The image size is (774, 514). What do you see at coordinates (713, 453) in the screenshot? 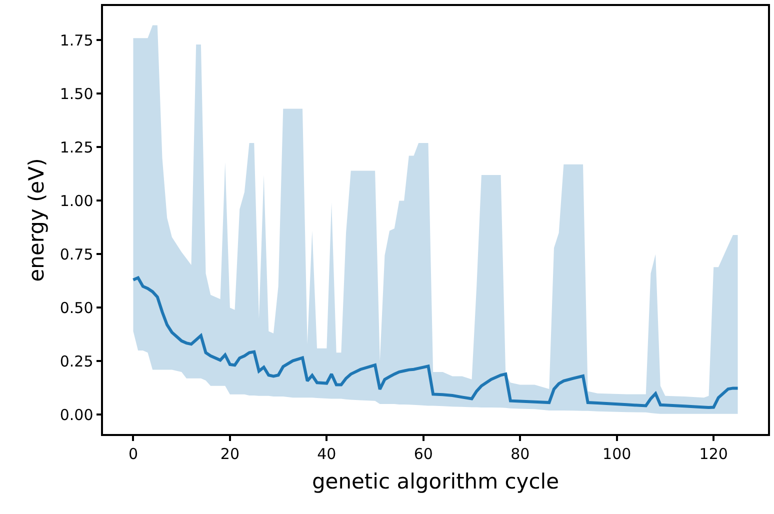
I see `x-tick-label: 120` at bounding box center [713, 453].